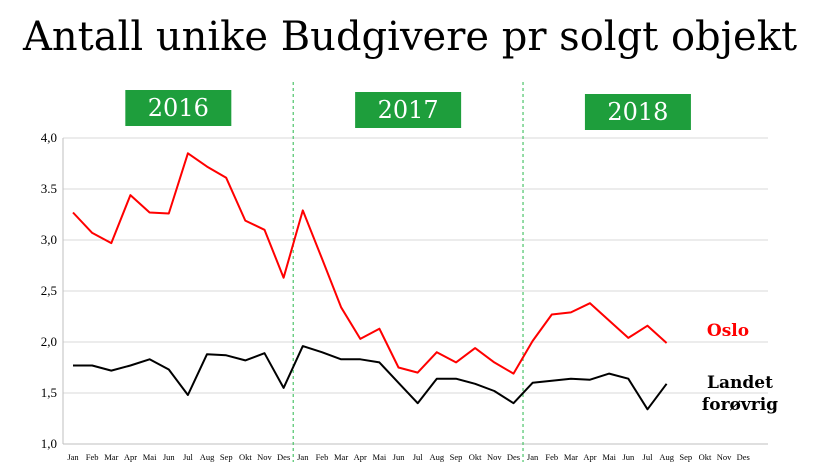 The image size is (838, 471). I want to click on chart-title: Antall unike Budgivere pr solgt objekt, so click(409, 37).